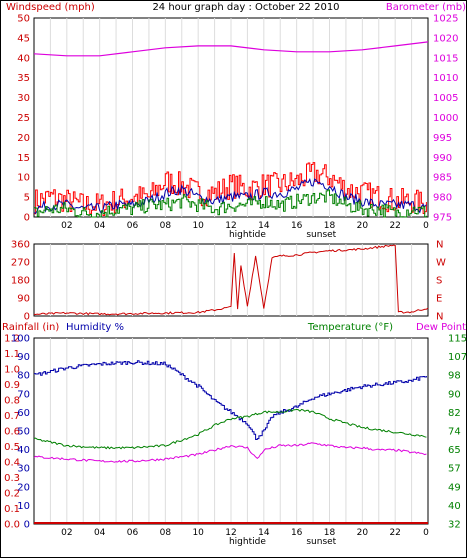  What do you see at coordinates (394, 533) in the screenshot?
I see `hum-x-tick-label: 22` at bounding box center [394, 533].